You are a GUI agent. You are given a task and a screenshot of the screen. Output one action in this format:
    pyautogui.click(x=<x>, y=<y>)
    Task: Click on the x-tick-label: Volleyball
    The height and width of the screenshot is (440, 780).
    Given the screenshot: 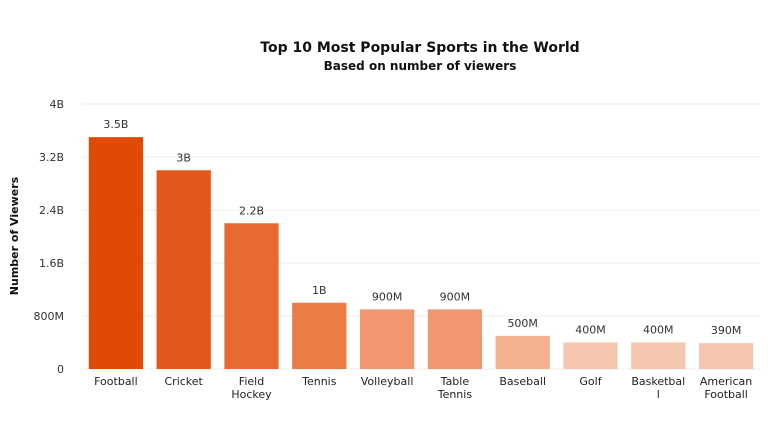 What is the action you would take?
    pyautogui.click(x=387, y=381)
    